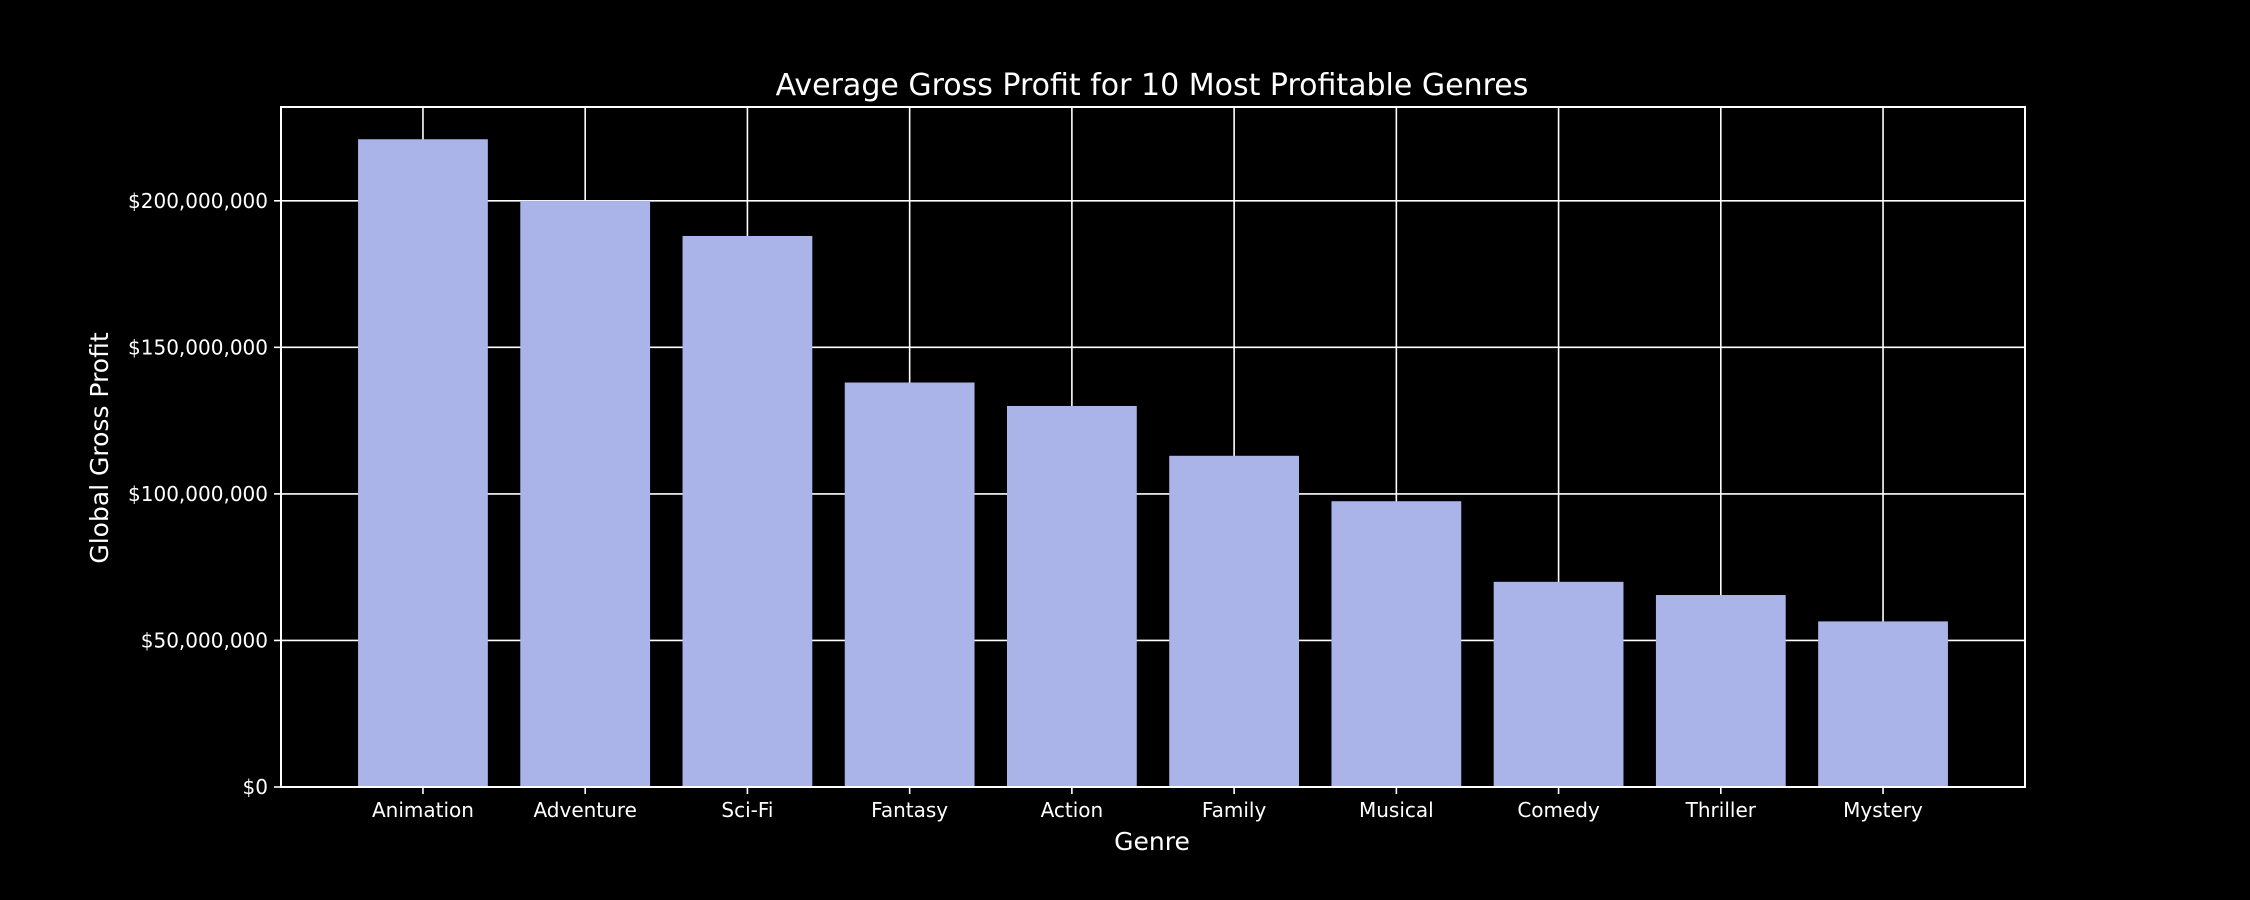  I want to click on bar-animation, so click(423, 463).